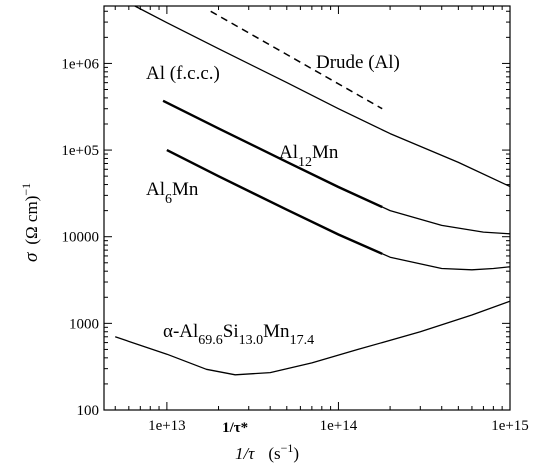 This screenshot has width=539, height=466. What do you see at coordinates (167, 426) in the screenshot?
I see `x-tick-label: 1e+13` at bounding box center [167, 426].